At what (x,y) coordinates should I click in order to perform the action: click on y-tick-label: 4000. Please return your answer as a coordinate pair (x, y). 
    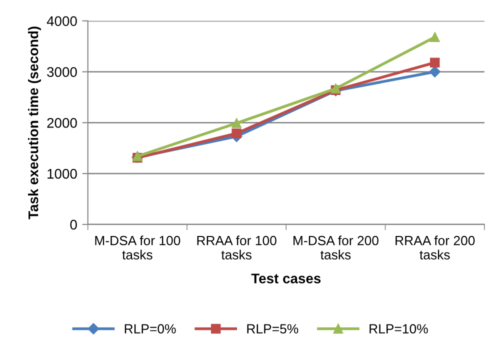
    Looking at the image, I should click on (61, 21).